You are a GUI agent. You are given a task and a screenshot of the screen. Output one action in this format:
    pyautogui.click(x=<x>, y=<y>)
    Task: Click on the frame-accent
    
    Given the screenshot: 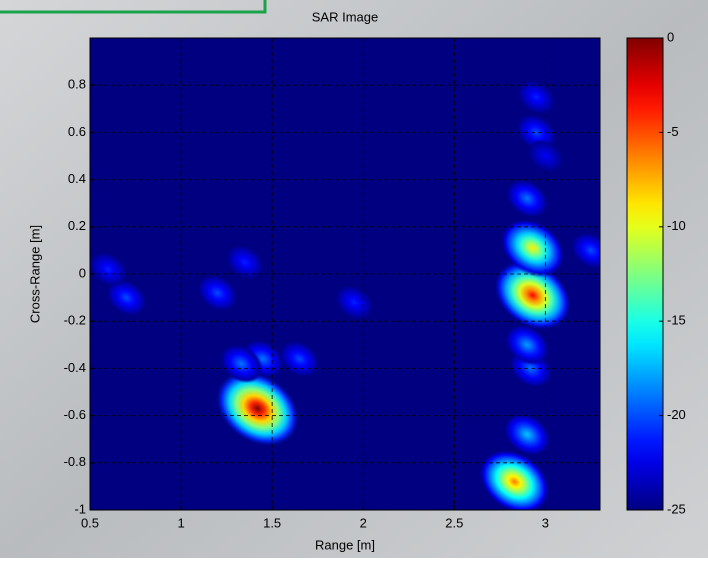 What is the action you would take?
    pyautogui.click(x=133, y=7)
    